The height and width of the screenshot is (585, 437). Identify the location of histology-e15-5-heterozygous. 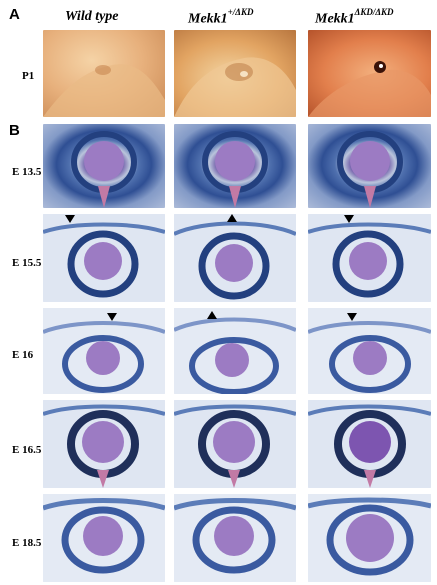
(235, 258).